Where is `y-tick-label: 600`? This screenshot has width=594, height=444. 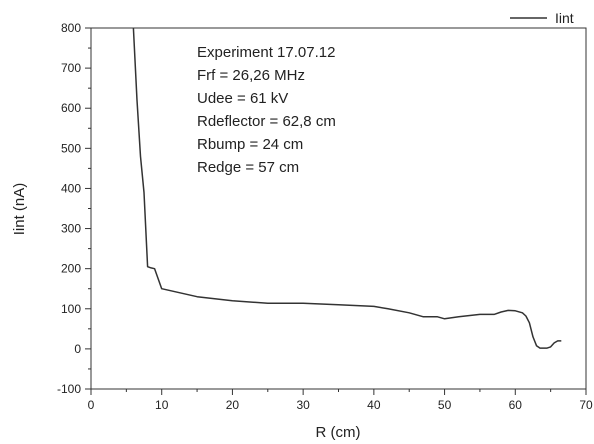
y-tick-label: 600 is located at coordinates (71, 108).